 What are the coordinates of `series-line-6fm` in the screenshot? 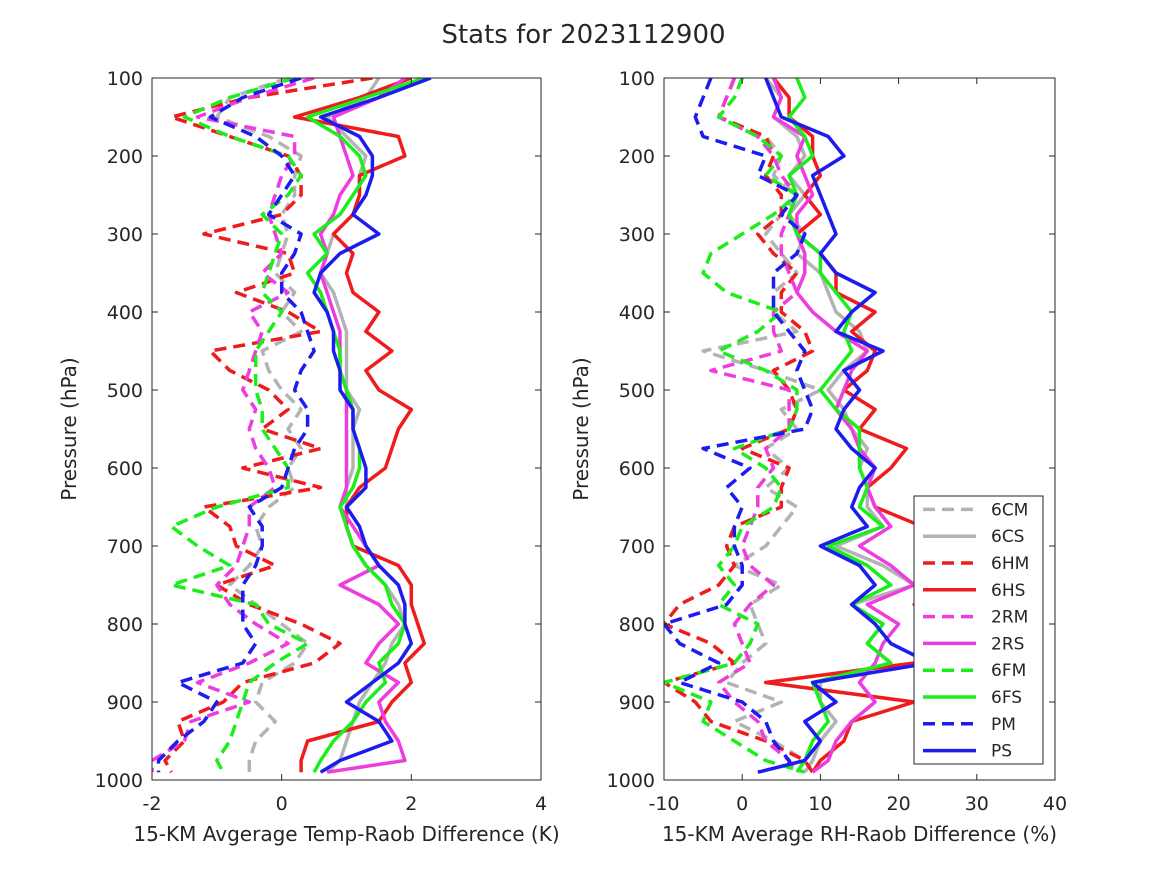 It's located at (239, 426).